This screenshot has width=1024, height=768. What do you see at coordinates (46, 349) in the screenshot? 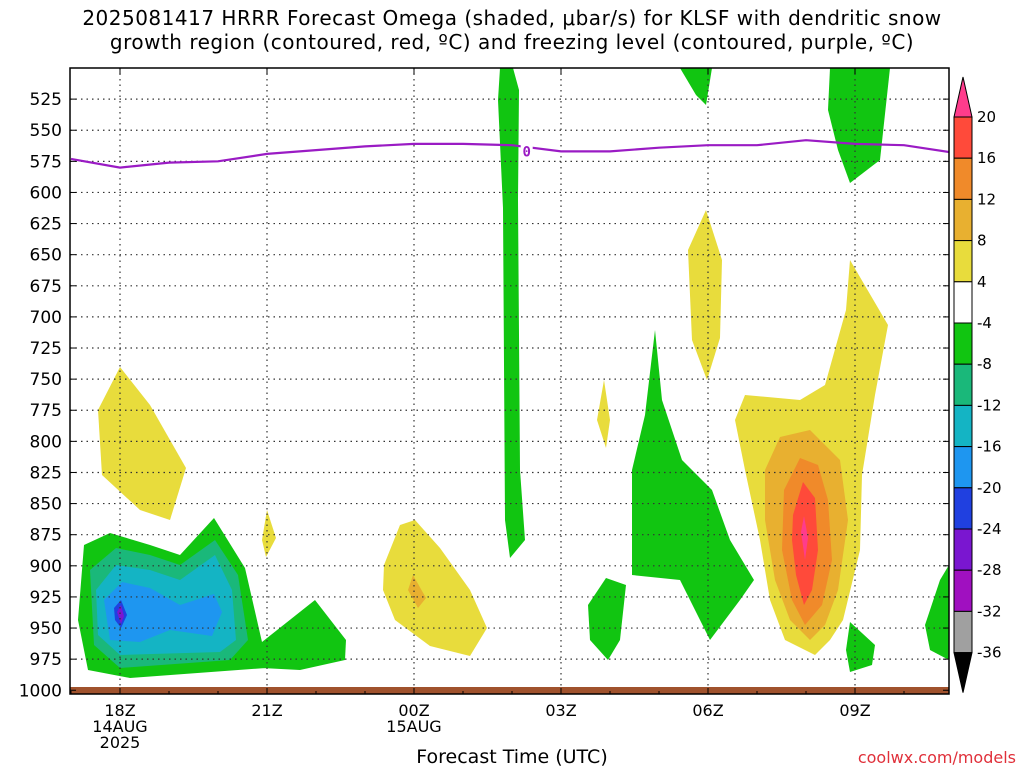
I see `y-tick-label: 725` at bounding box center [46, 349].